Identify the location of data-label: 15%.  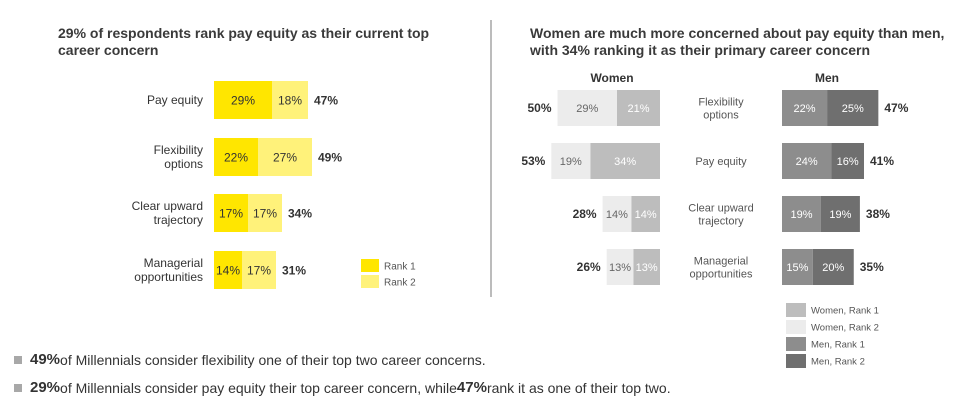
(797, 268).